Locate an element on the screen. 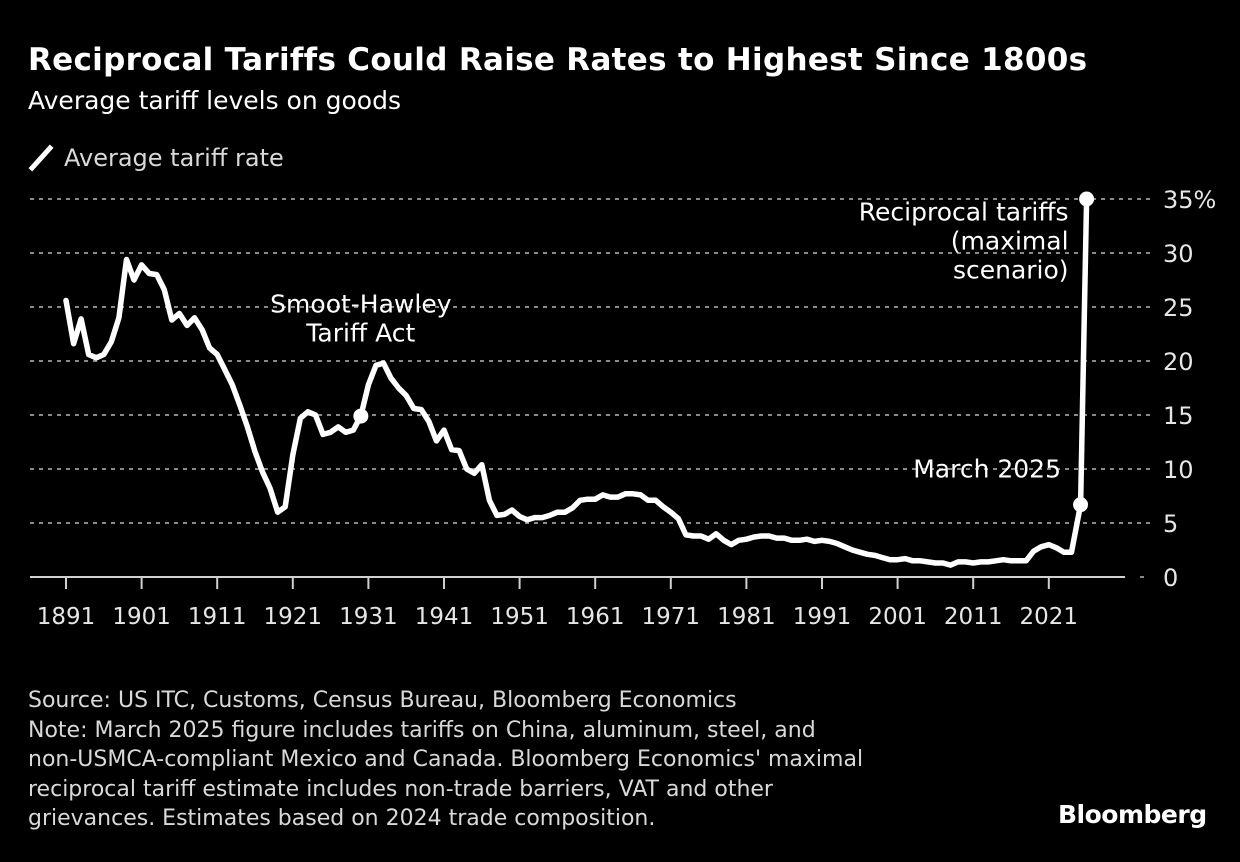 Image resolution: width=1240 pixels, height=862 pixels. x-tick-label: 1971 is located at coordinates (671, 617).